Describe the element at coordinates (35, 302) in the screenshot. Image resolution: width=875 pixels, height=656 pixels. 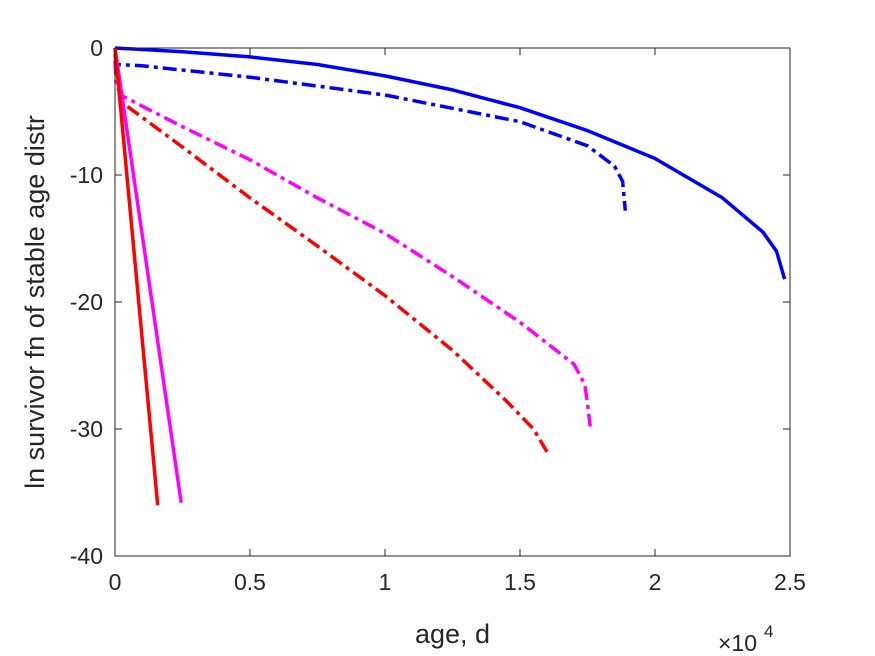
I see `y-axis-label: ln survivor fn of stable age distr` at that location.